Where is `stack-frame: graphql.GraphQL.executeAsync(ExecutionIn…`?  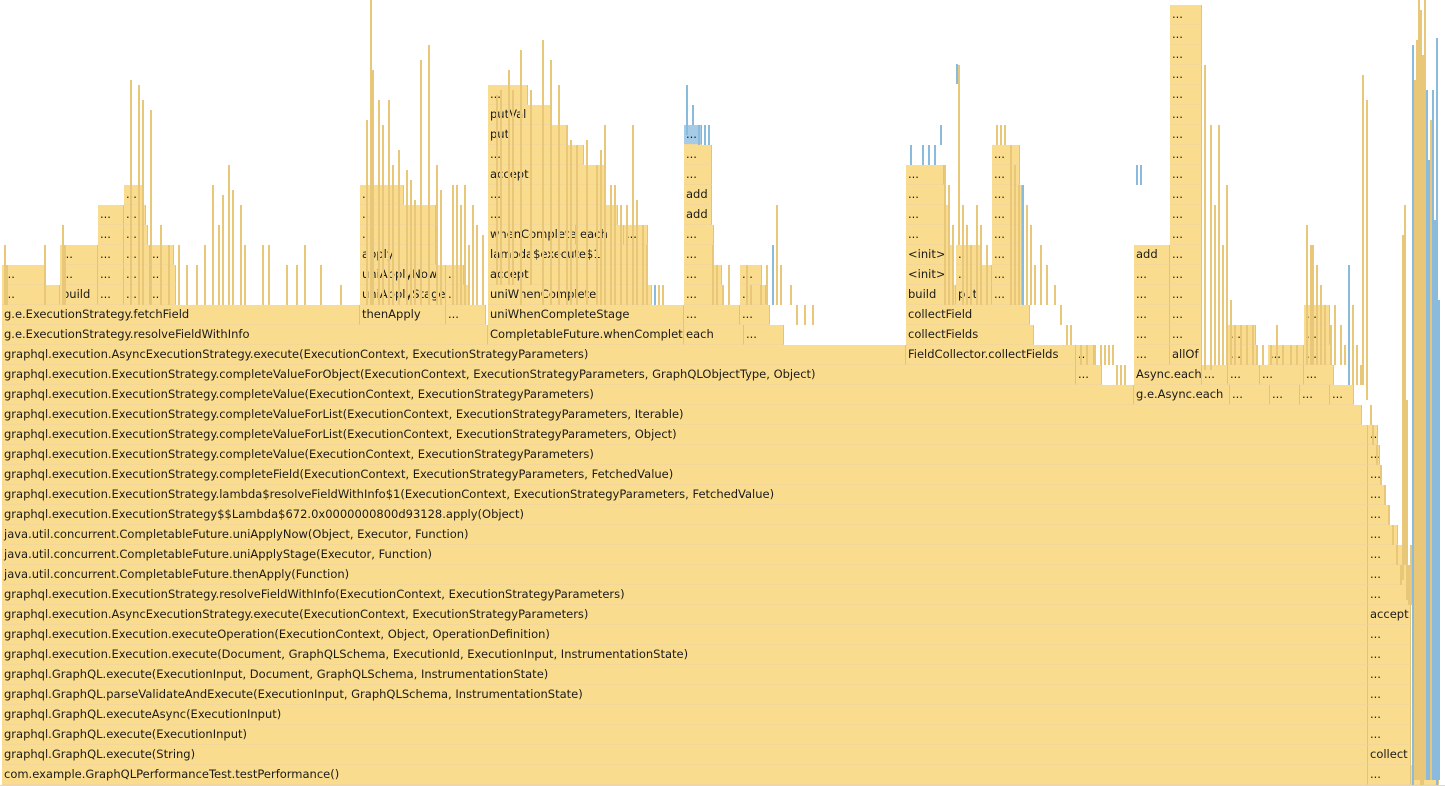
stack-frame: graphql.GraphQL.executeAsync(ExecutionIn… is located at coordinates (685, 715).